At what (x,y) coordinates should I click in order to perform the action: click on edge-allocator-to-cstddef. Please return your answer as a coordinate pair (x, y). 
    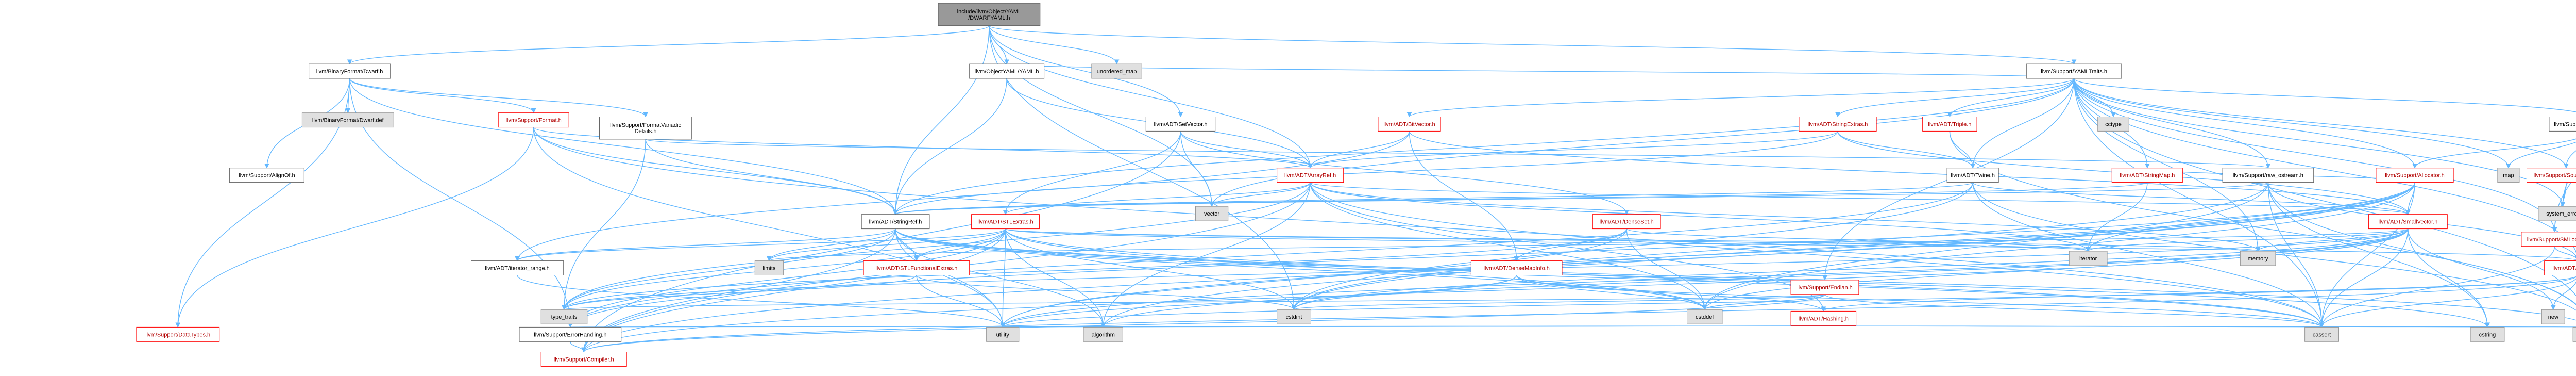
    Looking at the image, I should click on (2058, 246).